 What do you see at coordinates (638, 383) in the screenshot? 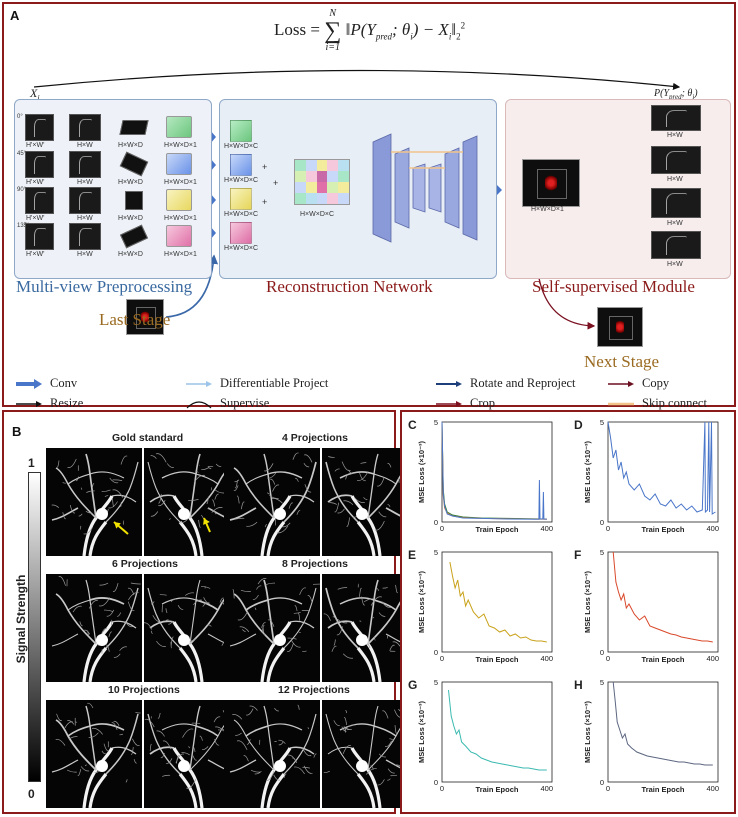
I see `legend-copy: Copy` at bounding box center [638, 383].